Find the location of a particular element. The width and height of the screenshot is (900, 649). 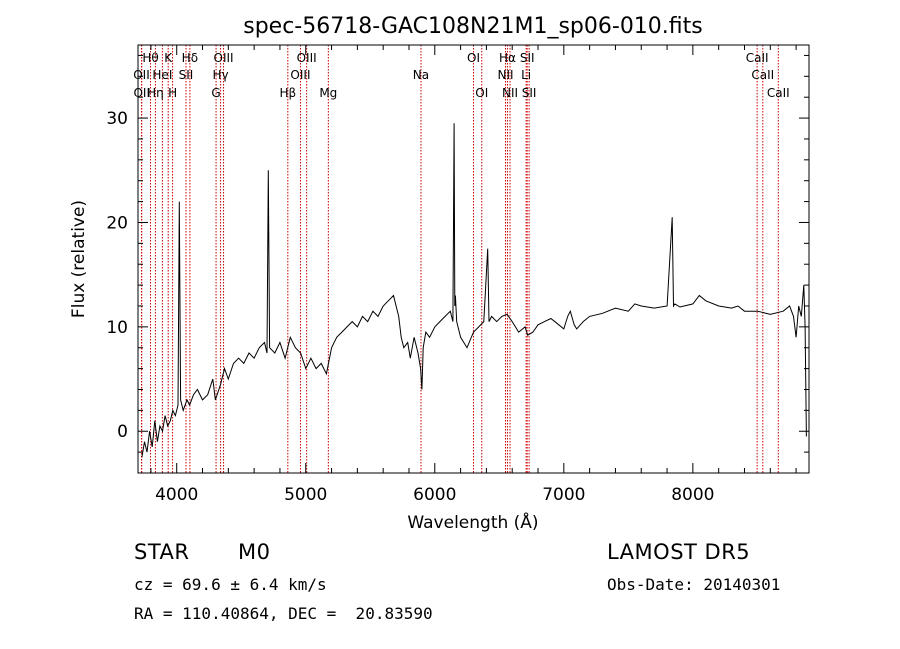

line-label-5: K is located at coordinates (168, 58).